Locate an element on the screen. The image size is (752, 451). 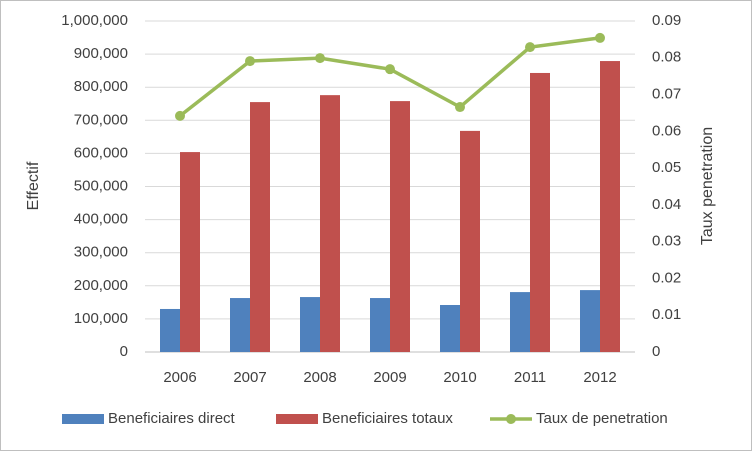
y-tick-label: 700,000 is located at coordinates (101, 119).